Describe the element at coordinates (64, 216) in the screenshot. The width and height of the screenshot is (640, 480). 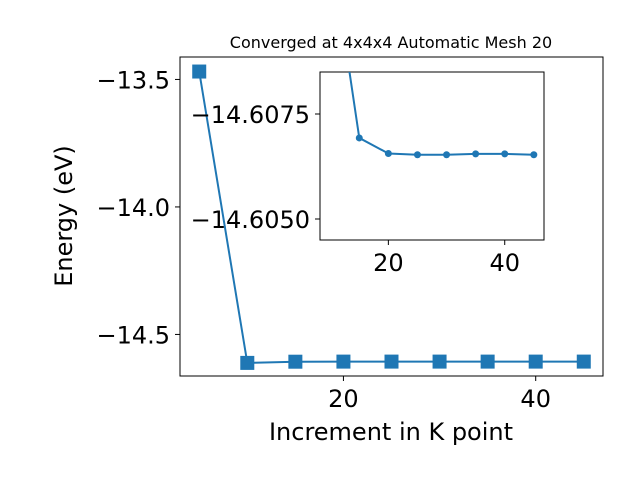
I see `y-axis-label: Energy (eV)` at that location.